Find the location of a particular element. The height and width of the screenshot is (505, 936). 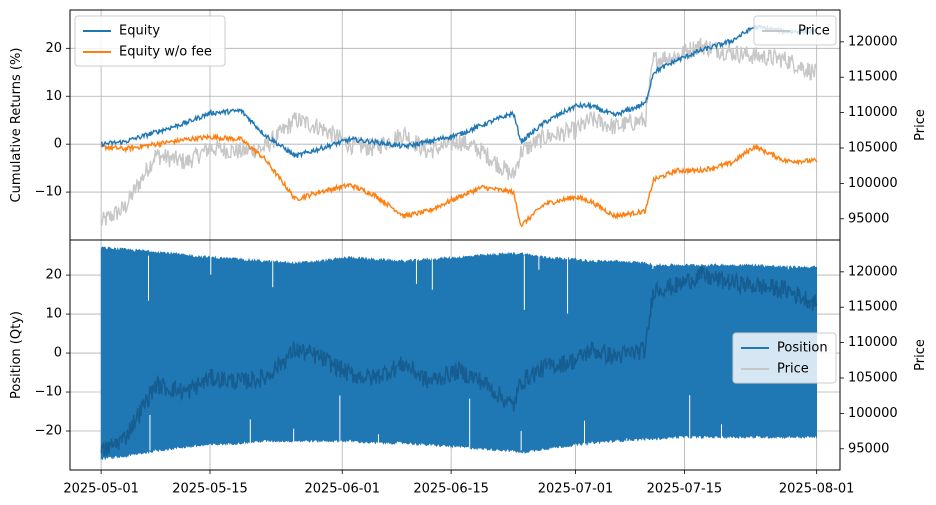

equity-wo-fee-line is located at coordinates (459, 180).